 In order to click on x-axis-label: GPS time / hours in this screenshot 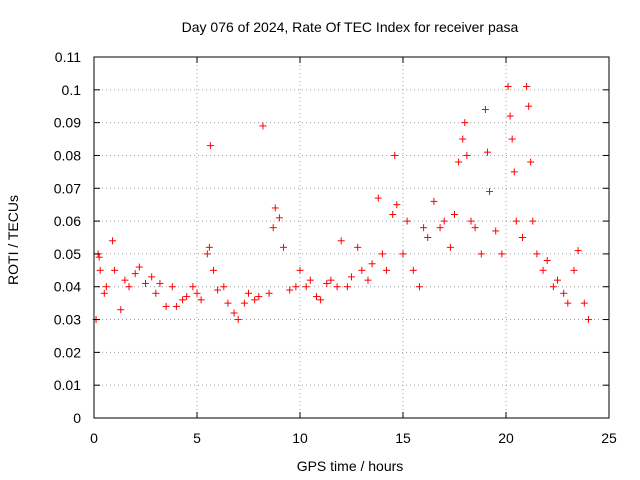, I will do `click(350, 466)`.